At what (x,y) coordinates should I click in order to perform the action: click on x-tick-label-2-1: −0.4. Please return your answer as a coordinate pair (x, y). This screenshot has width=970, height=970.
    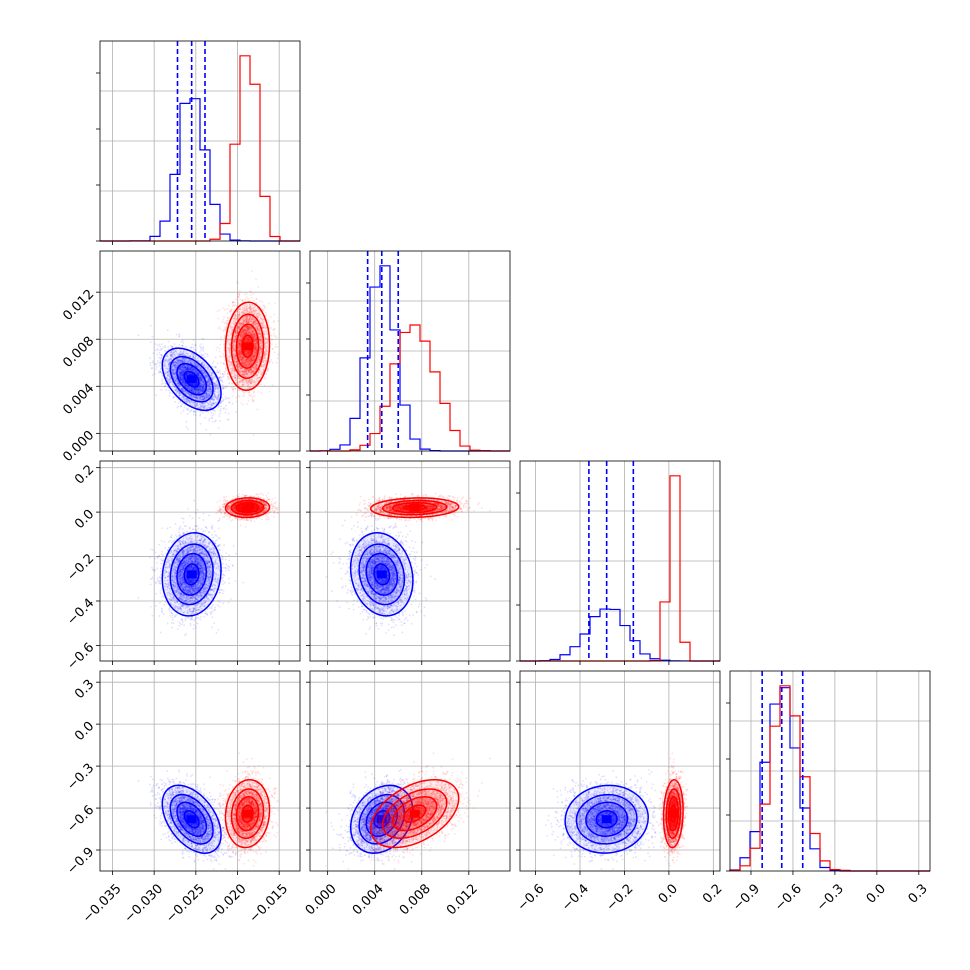
    Looking at the image, I should click on (575, 897).